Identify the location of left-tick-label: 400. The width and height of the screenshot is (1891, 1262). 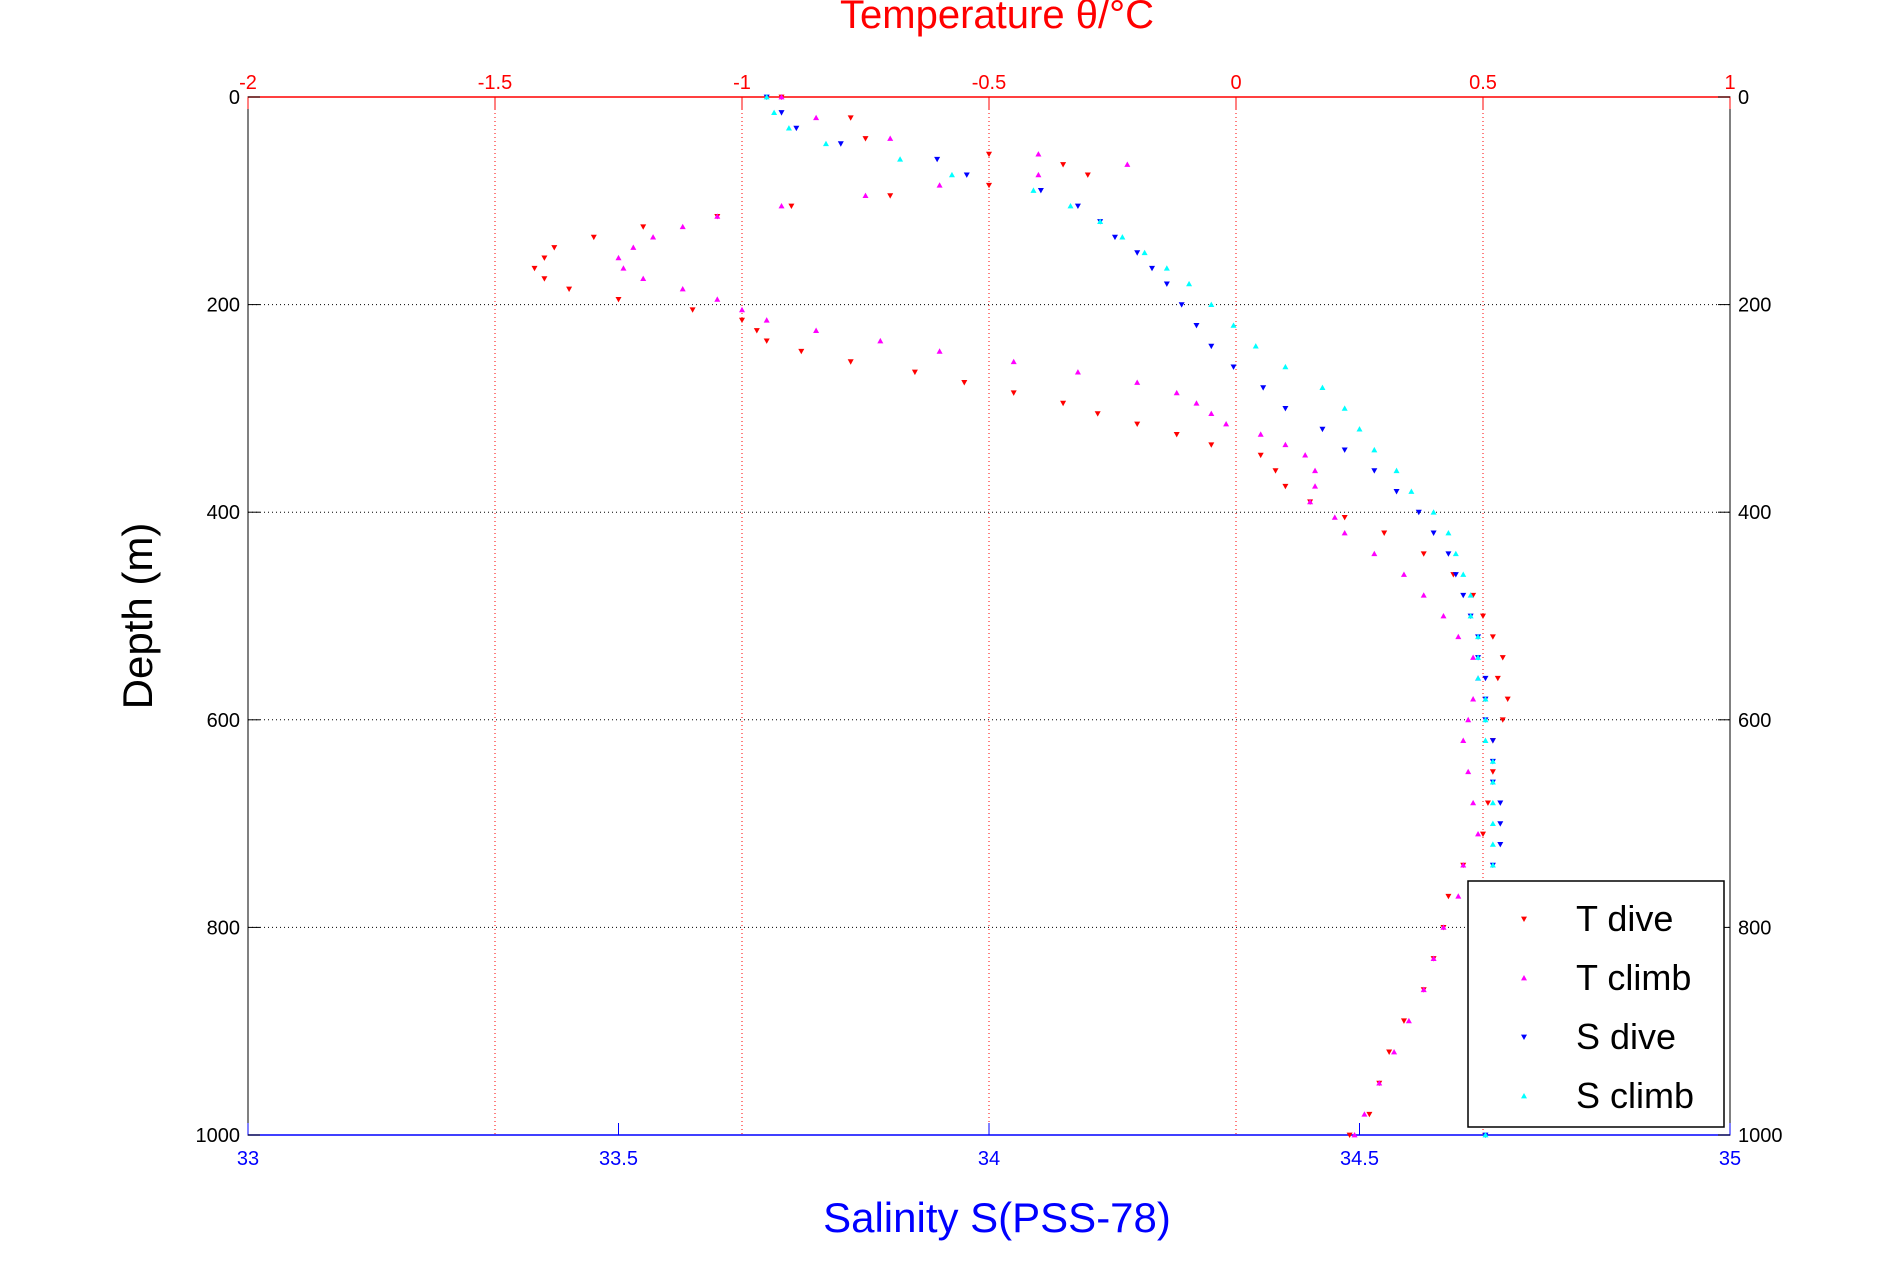
(223, 513).